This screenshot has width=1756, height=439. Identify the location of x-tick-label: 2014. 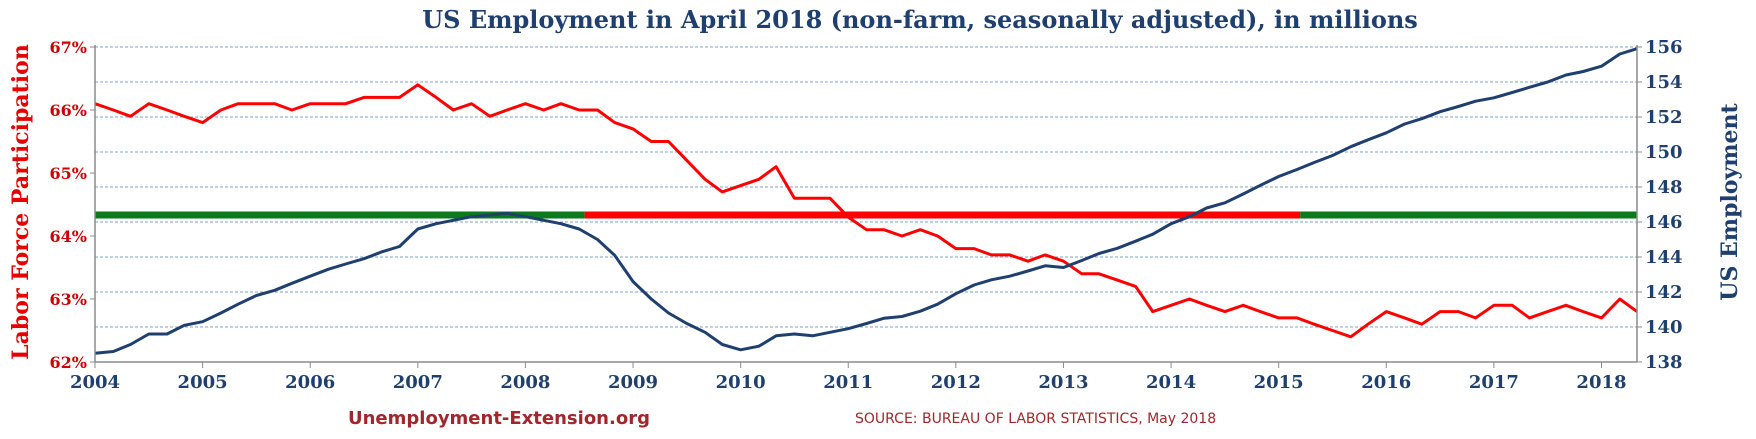
(1171, 382).